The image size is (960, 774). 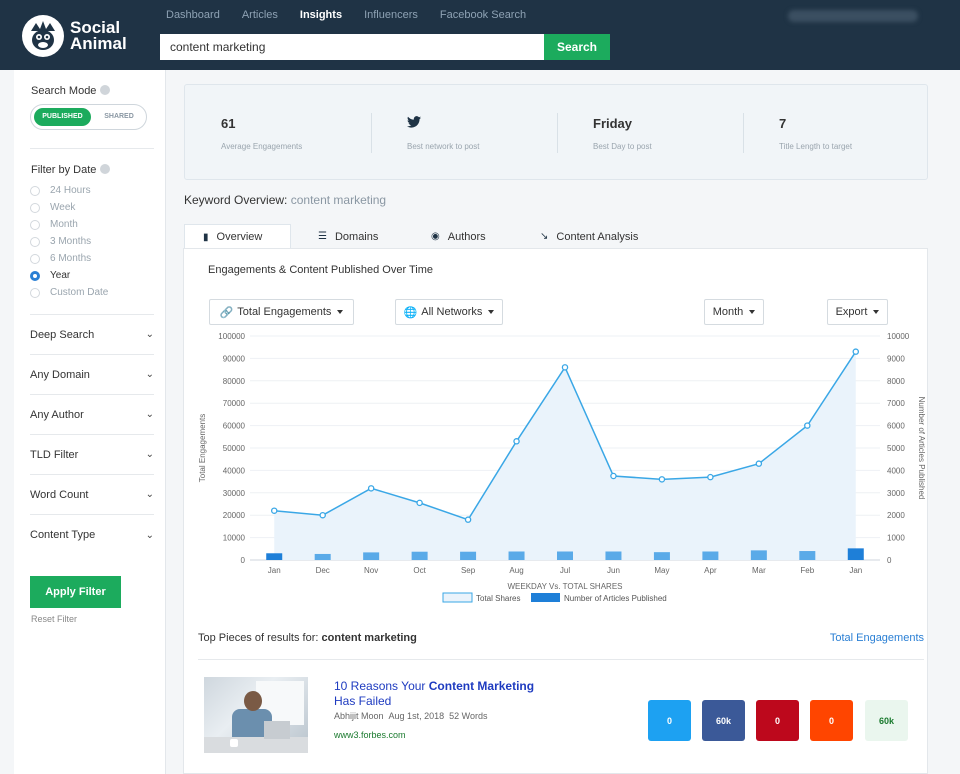 I want to click on metric-select: 🔗 Total Engagements, so click(x=281, y=312).